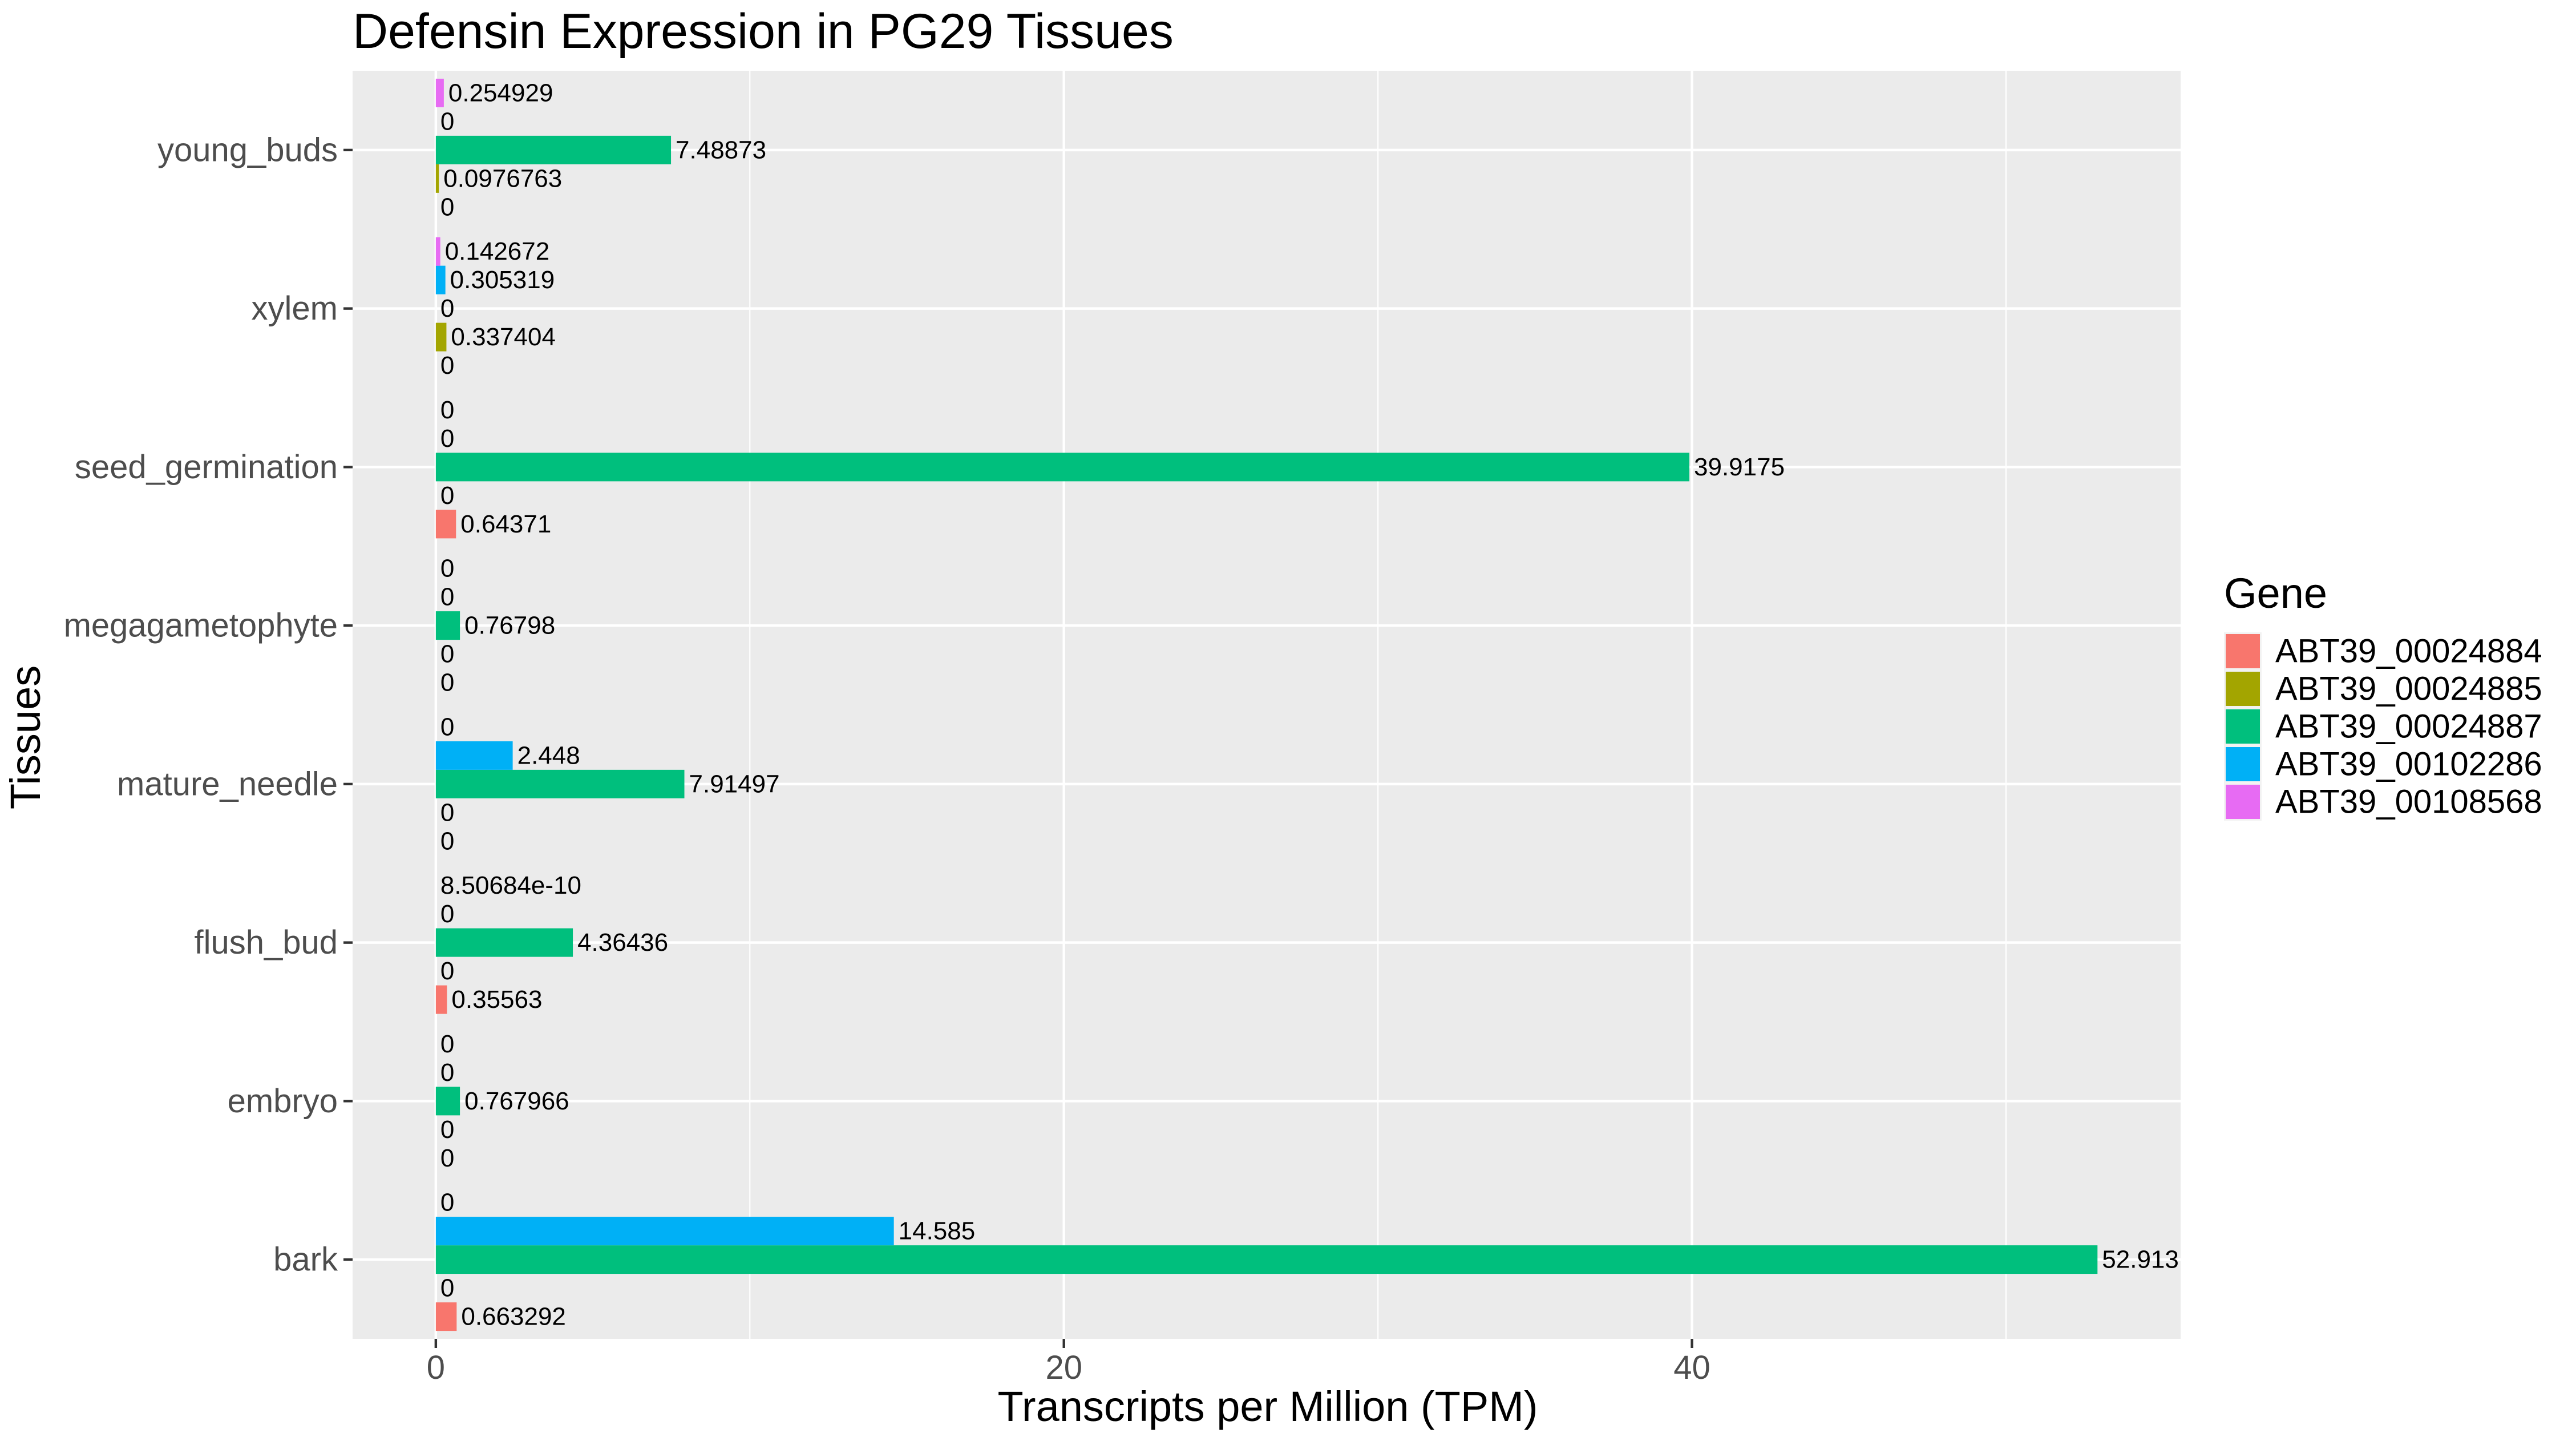 This screenshot has height=1437, width=2576. I want to click on y-axis-title: Tissues, so click(26, 737).